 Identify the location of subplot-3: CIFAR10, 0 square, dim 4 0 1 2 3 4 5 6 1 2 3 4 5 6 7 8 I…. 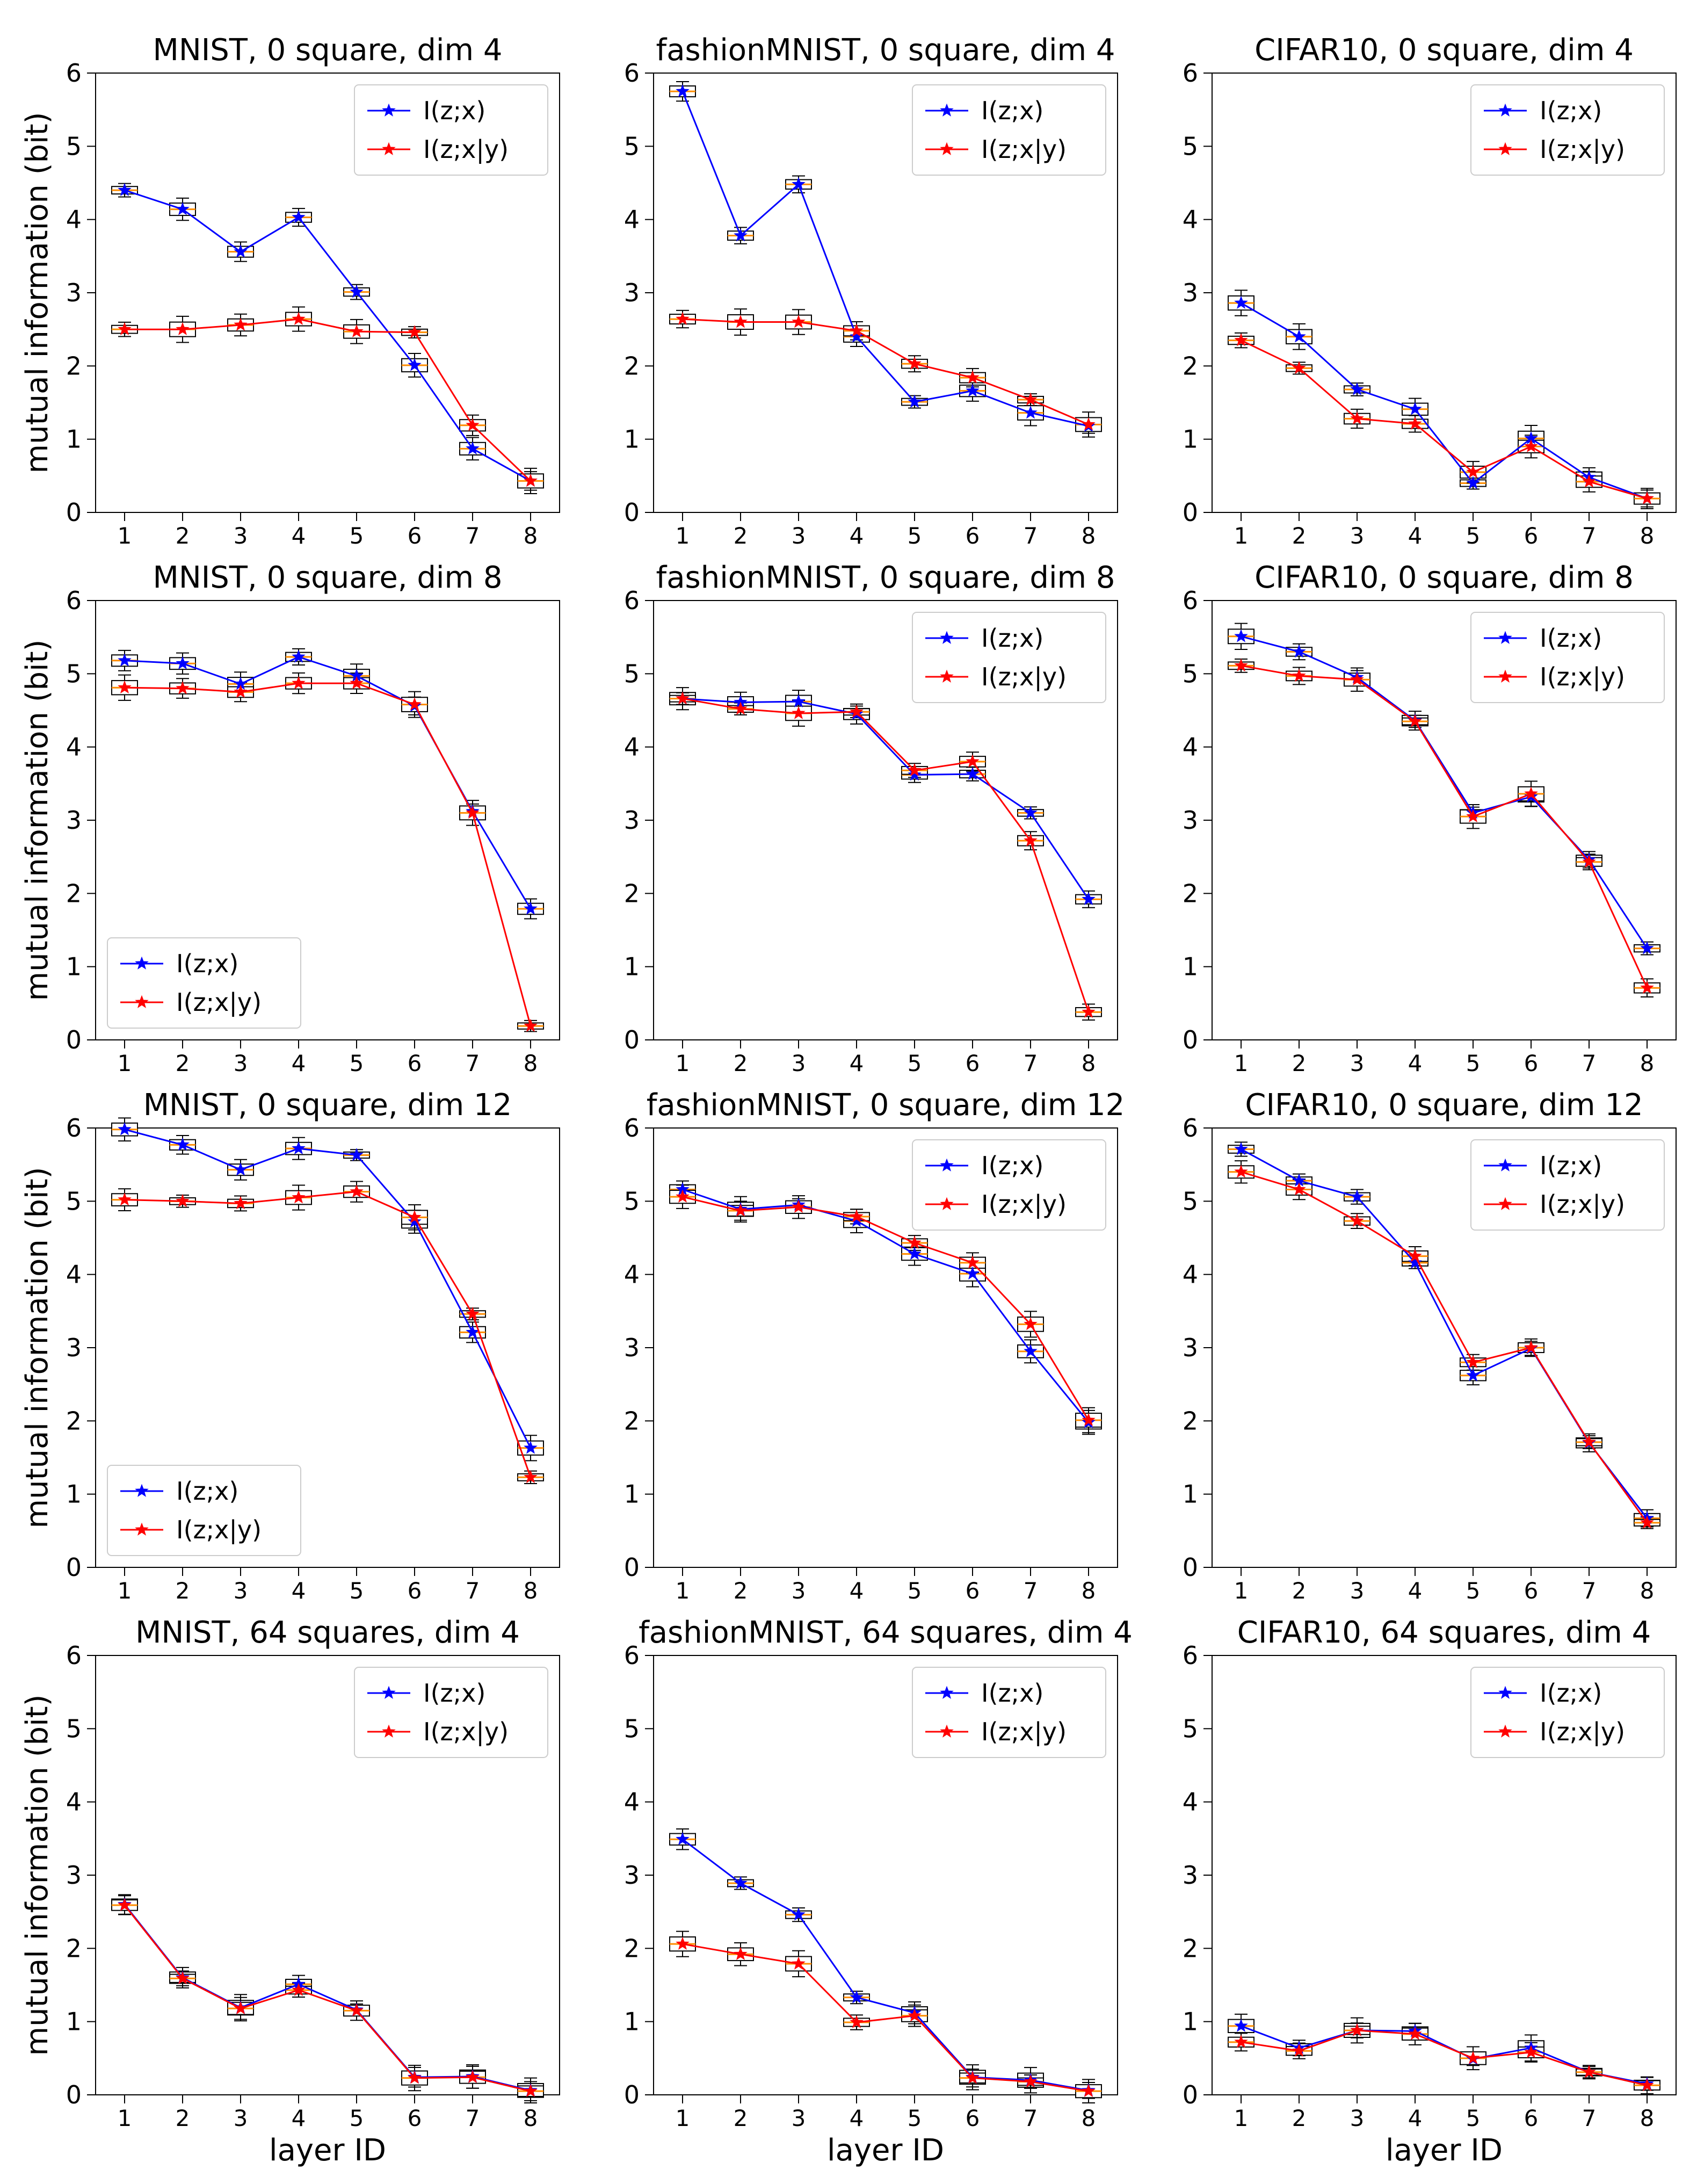
(1430, 291).